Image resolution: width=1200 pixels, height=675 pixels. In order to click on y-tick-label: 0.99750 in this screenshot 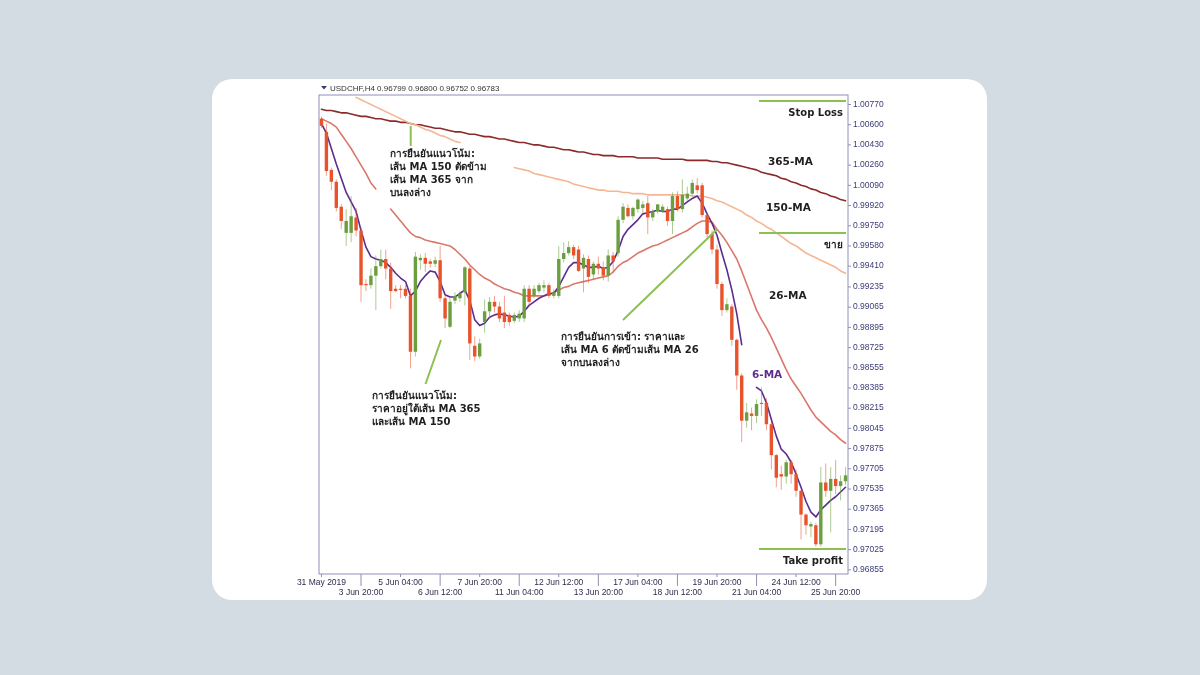, I will do `click(868, 224)`.